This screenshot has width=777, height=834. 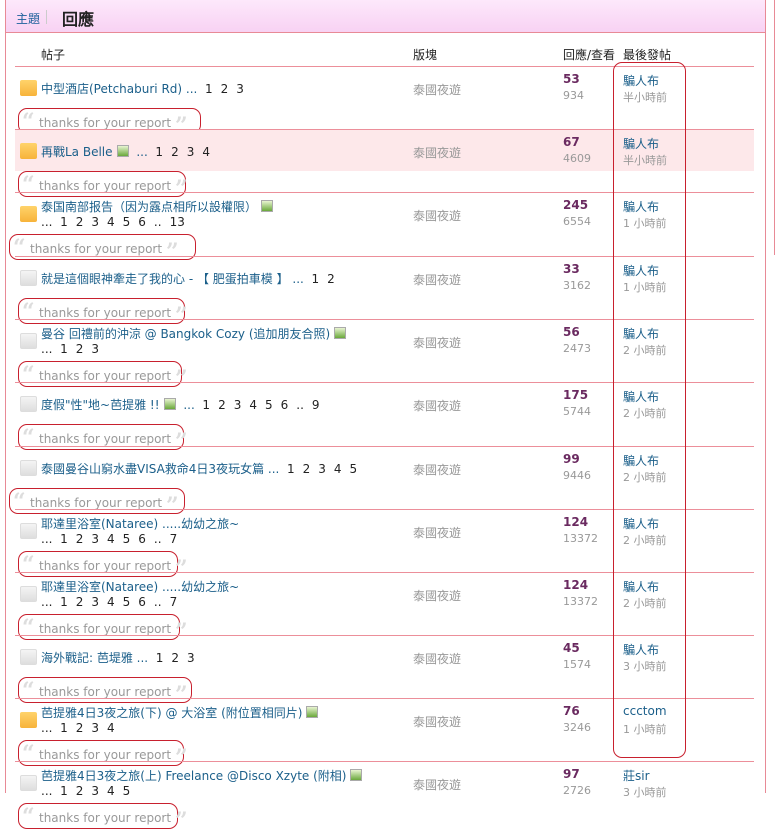 I want to click on topic-title-link: 中型酒店(Petchaburi Rd), so click(x=112, y=89).